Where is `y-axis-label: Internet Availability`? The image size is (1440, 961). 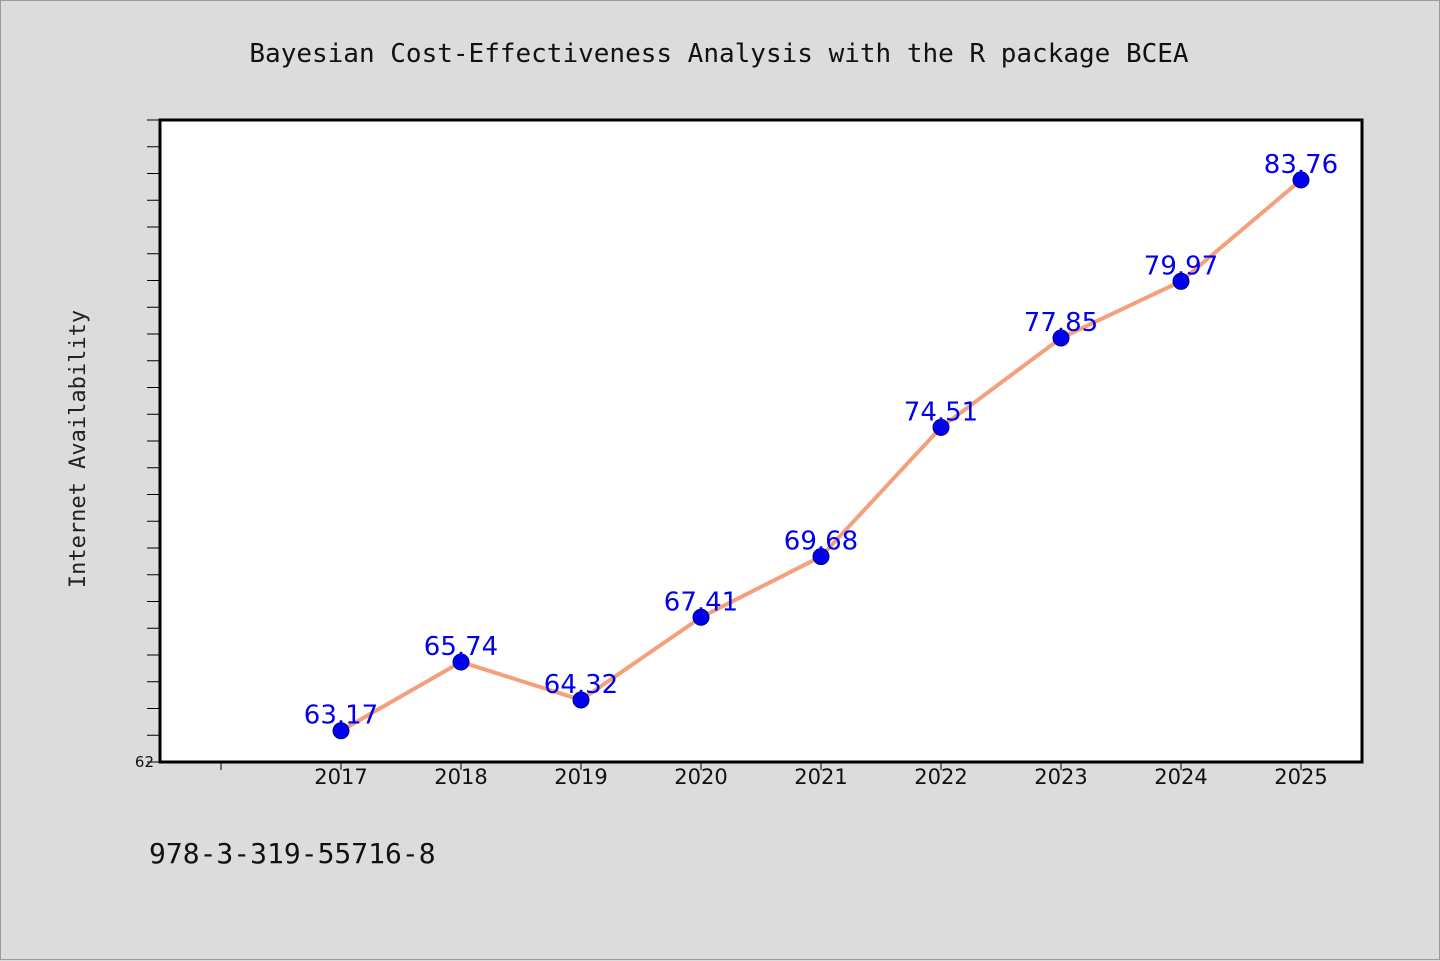
y-axis-label: Internet Availability is located at coordinates (78, 449).